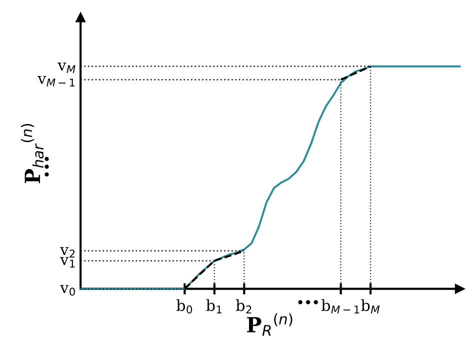 The height and width of the screenshot is (348, 474). What do you see at coordinates (184, 306) in the screenshot?
I see `x-tick-label: b$_{0}$` at bounding box center [184, 306].